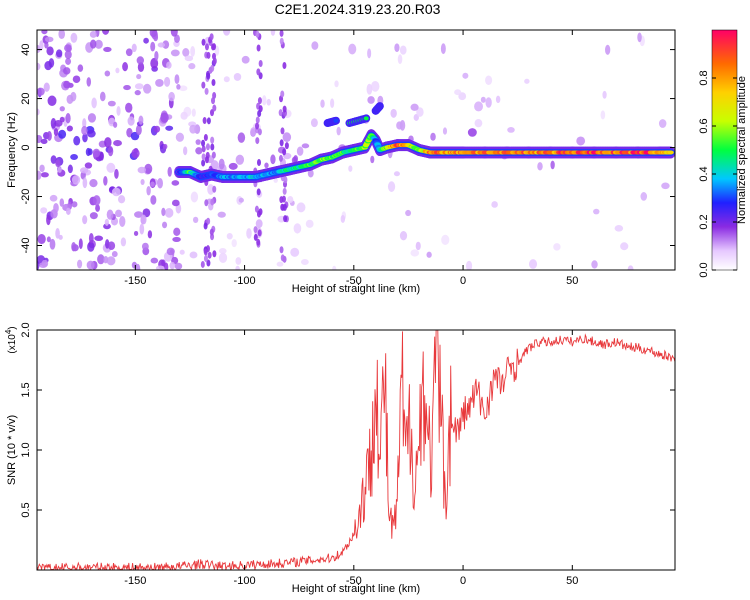  I want to click on x-tick-label: 50, so click(572, 581).